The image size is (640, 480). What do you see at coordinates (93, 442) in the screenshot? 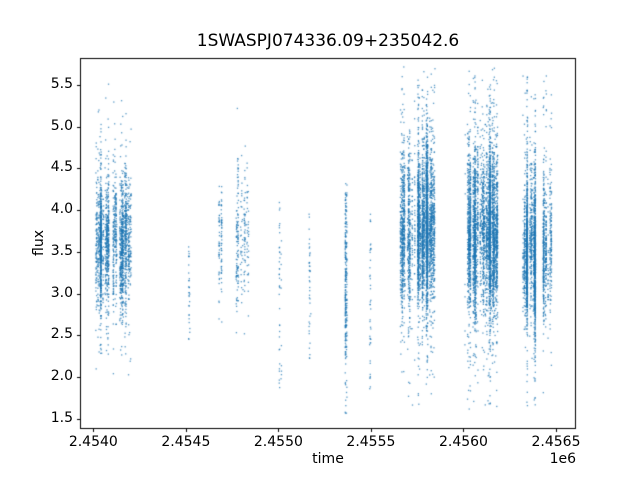
I see `x-tick-label: 2.4540` at bounding box center [93, 442].